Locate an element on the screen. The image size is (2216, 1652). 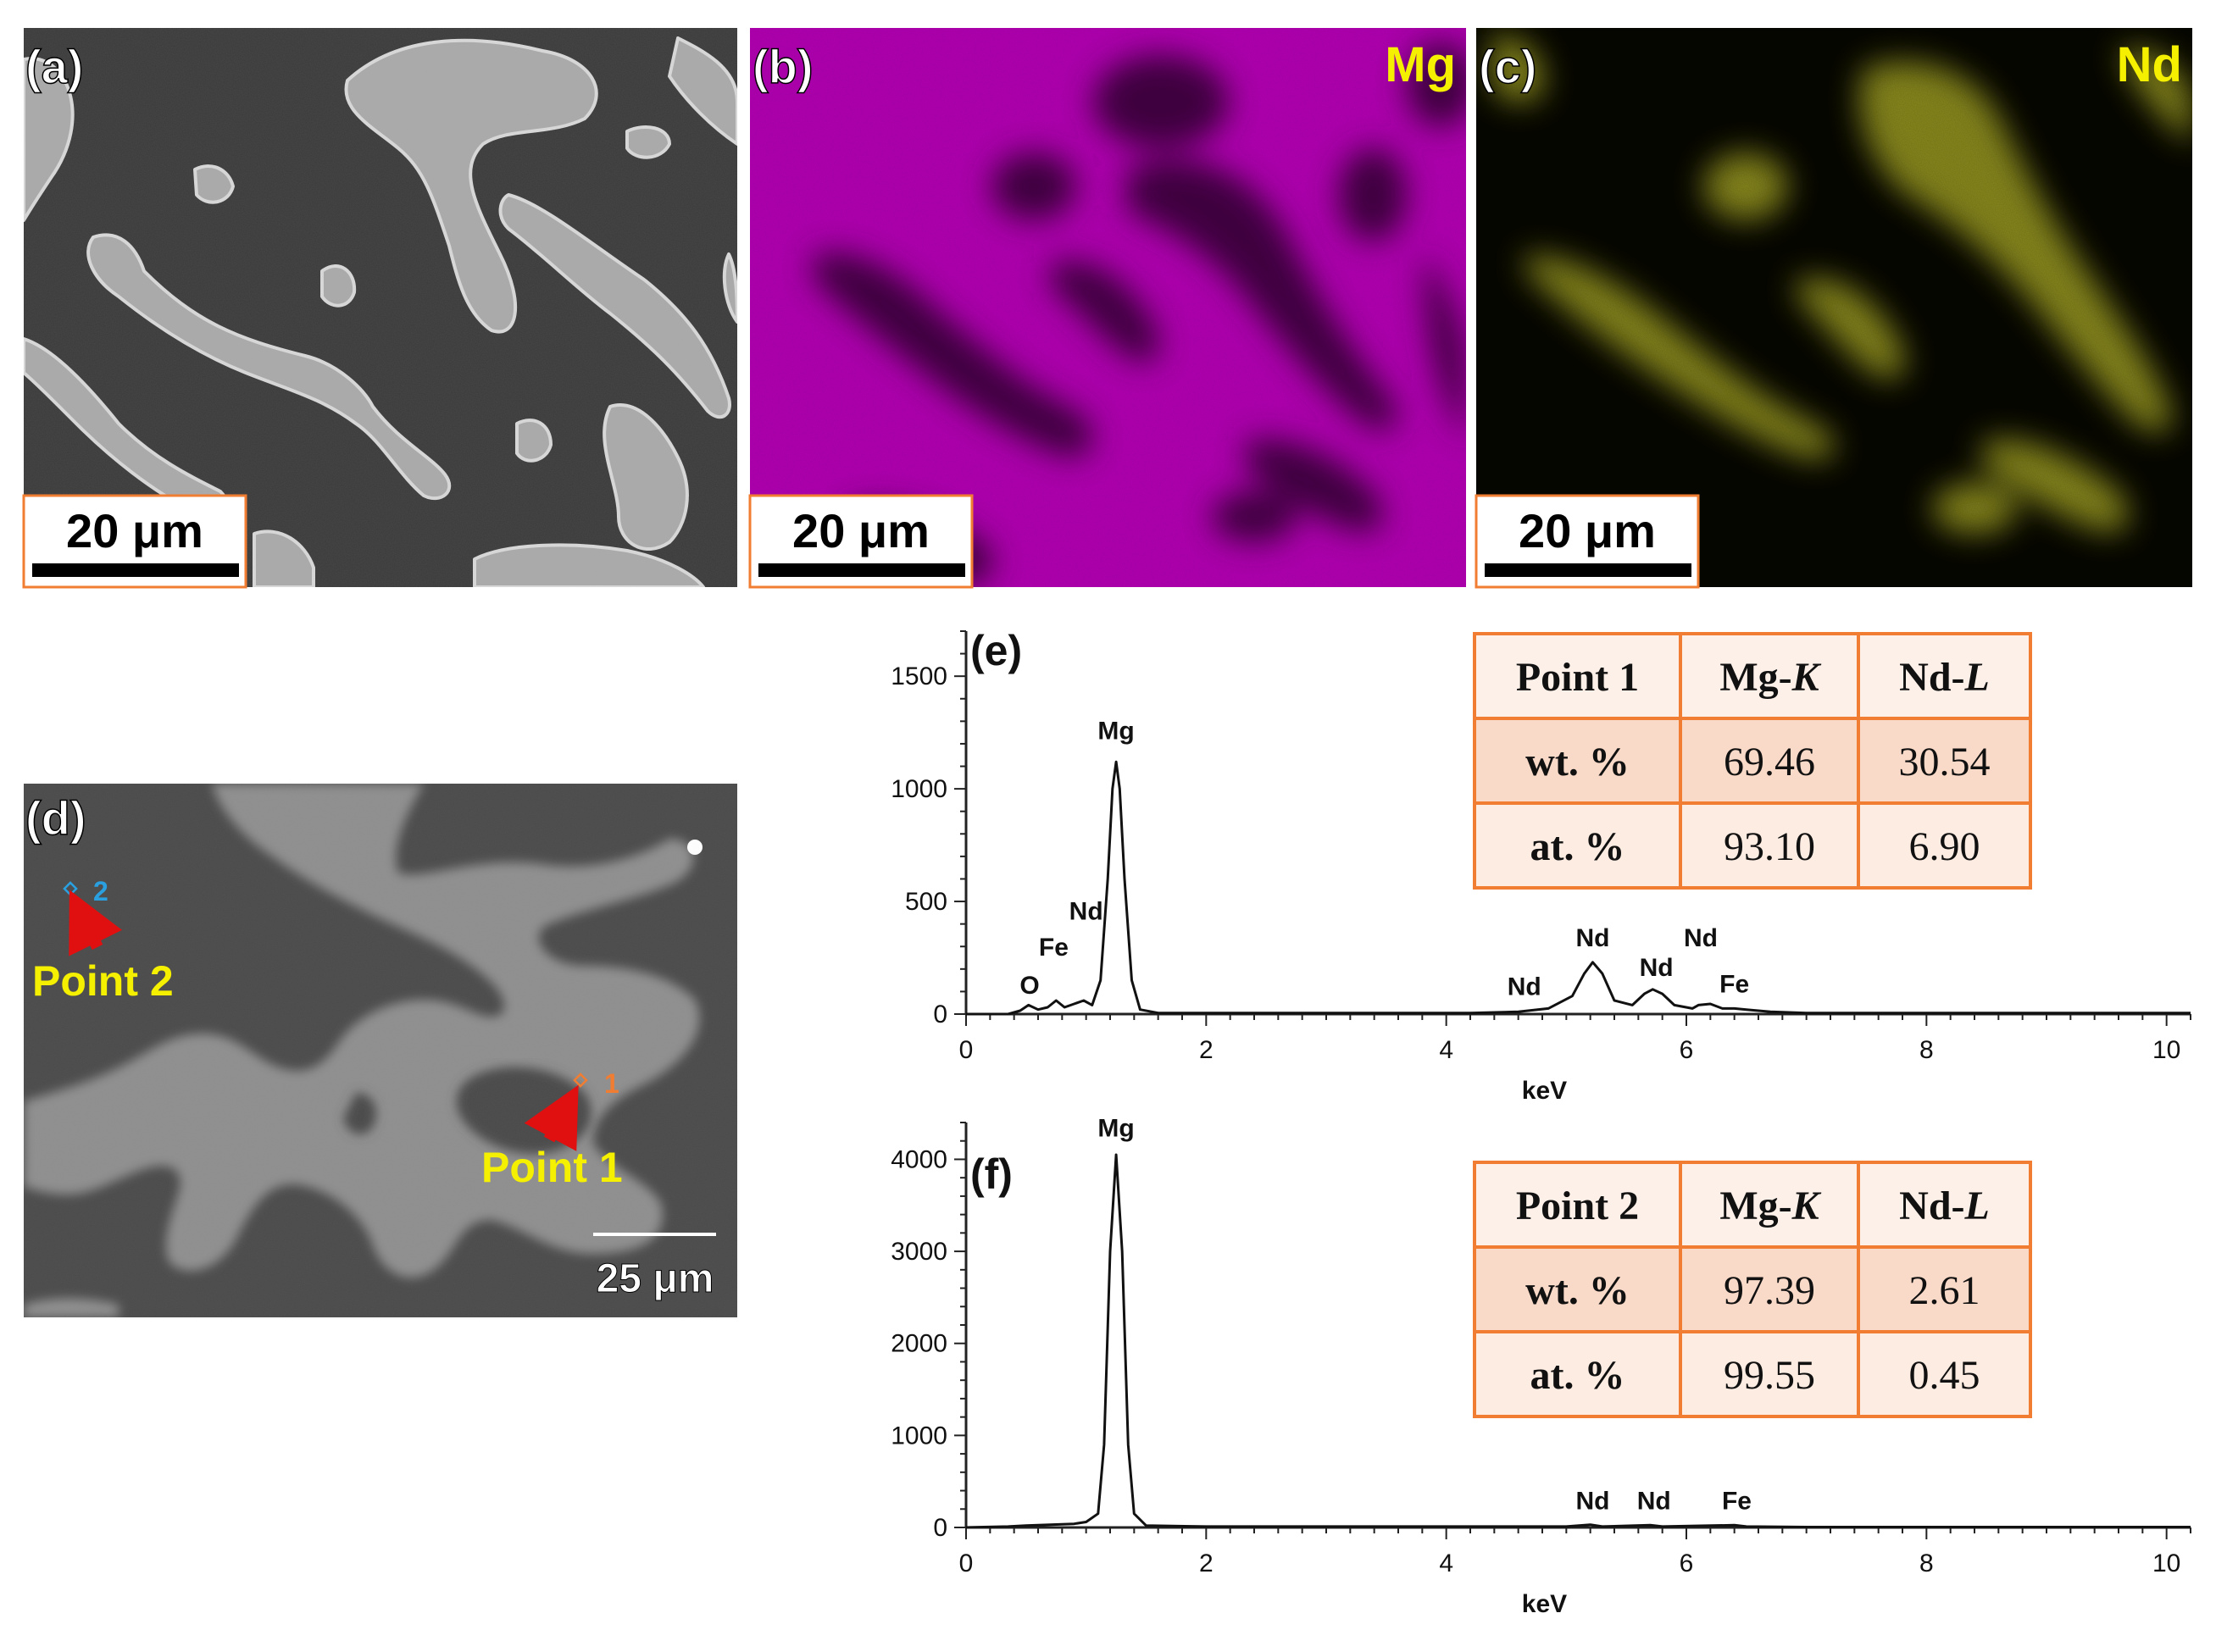
panel-d-label: (d) is located at coordinates (55, 818).